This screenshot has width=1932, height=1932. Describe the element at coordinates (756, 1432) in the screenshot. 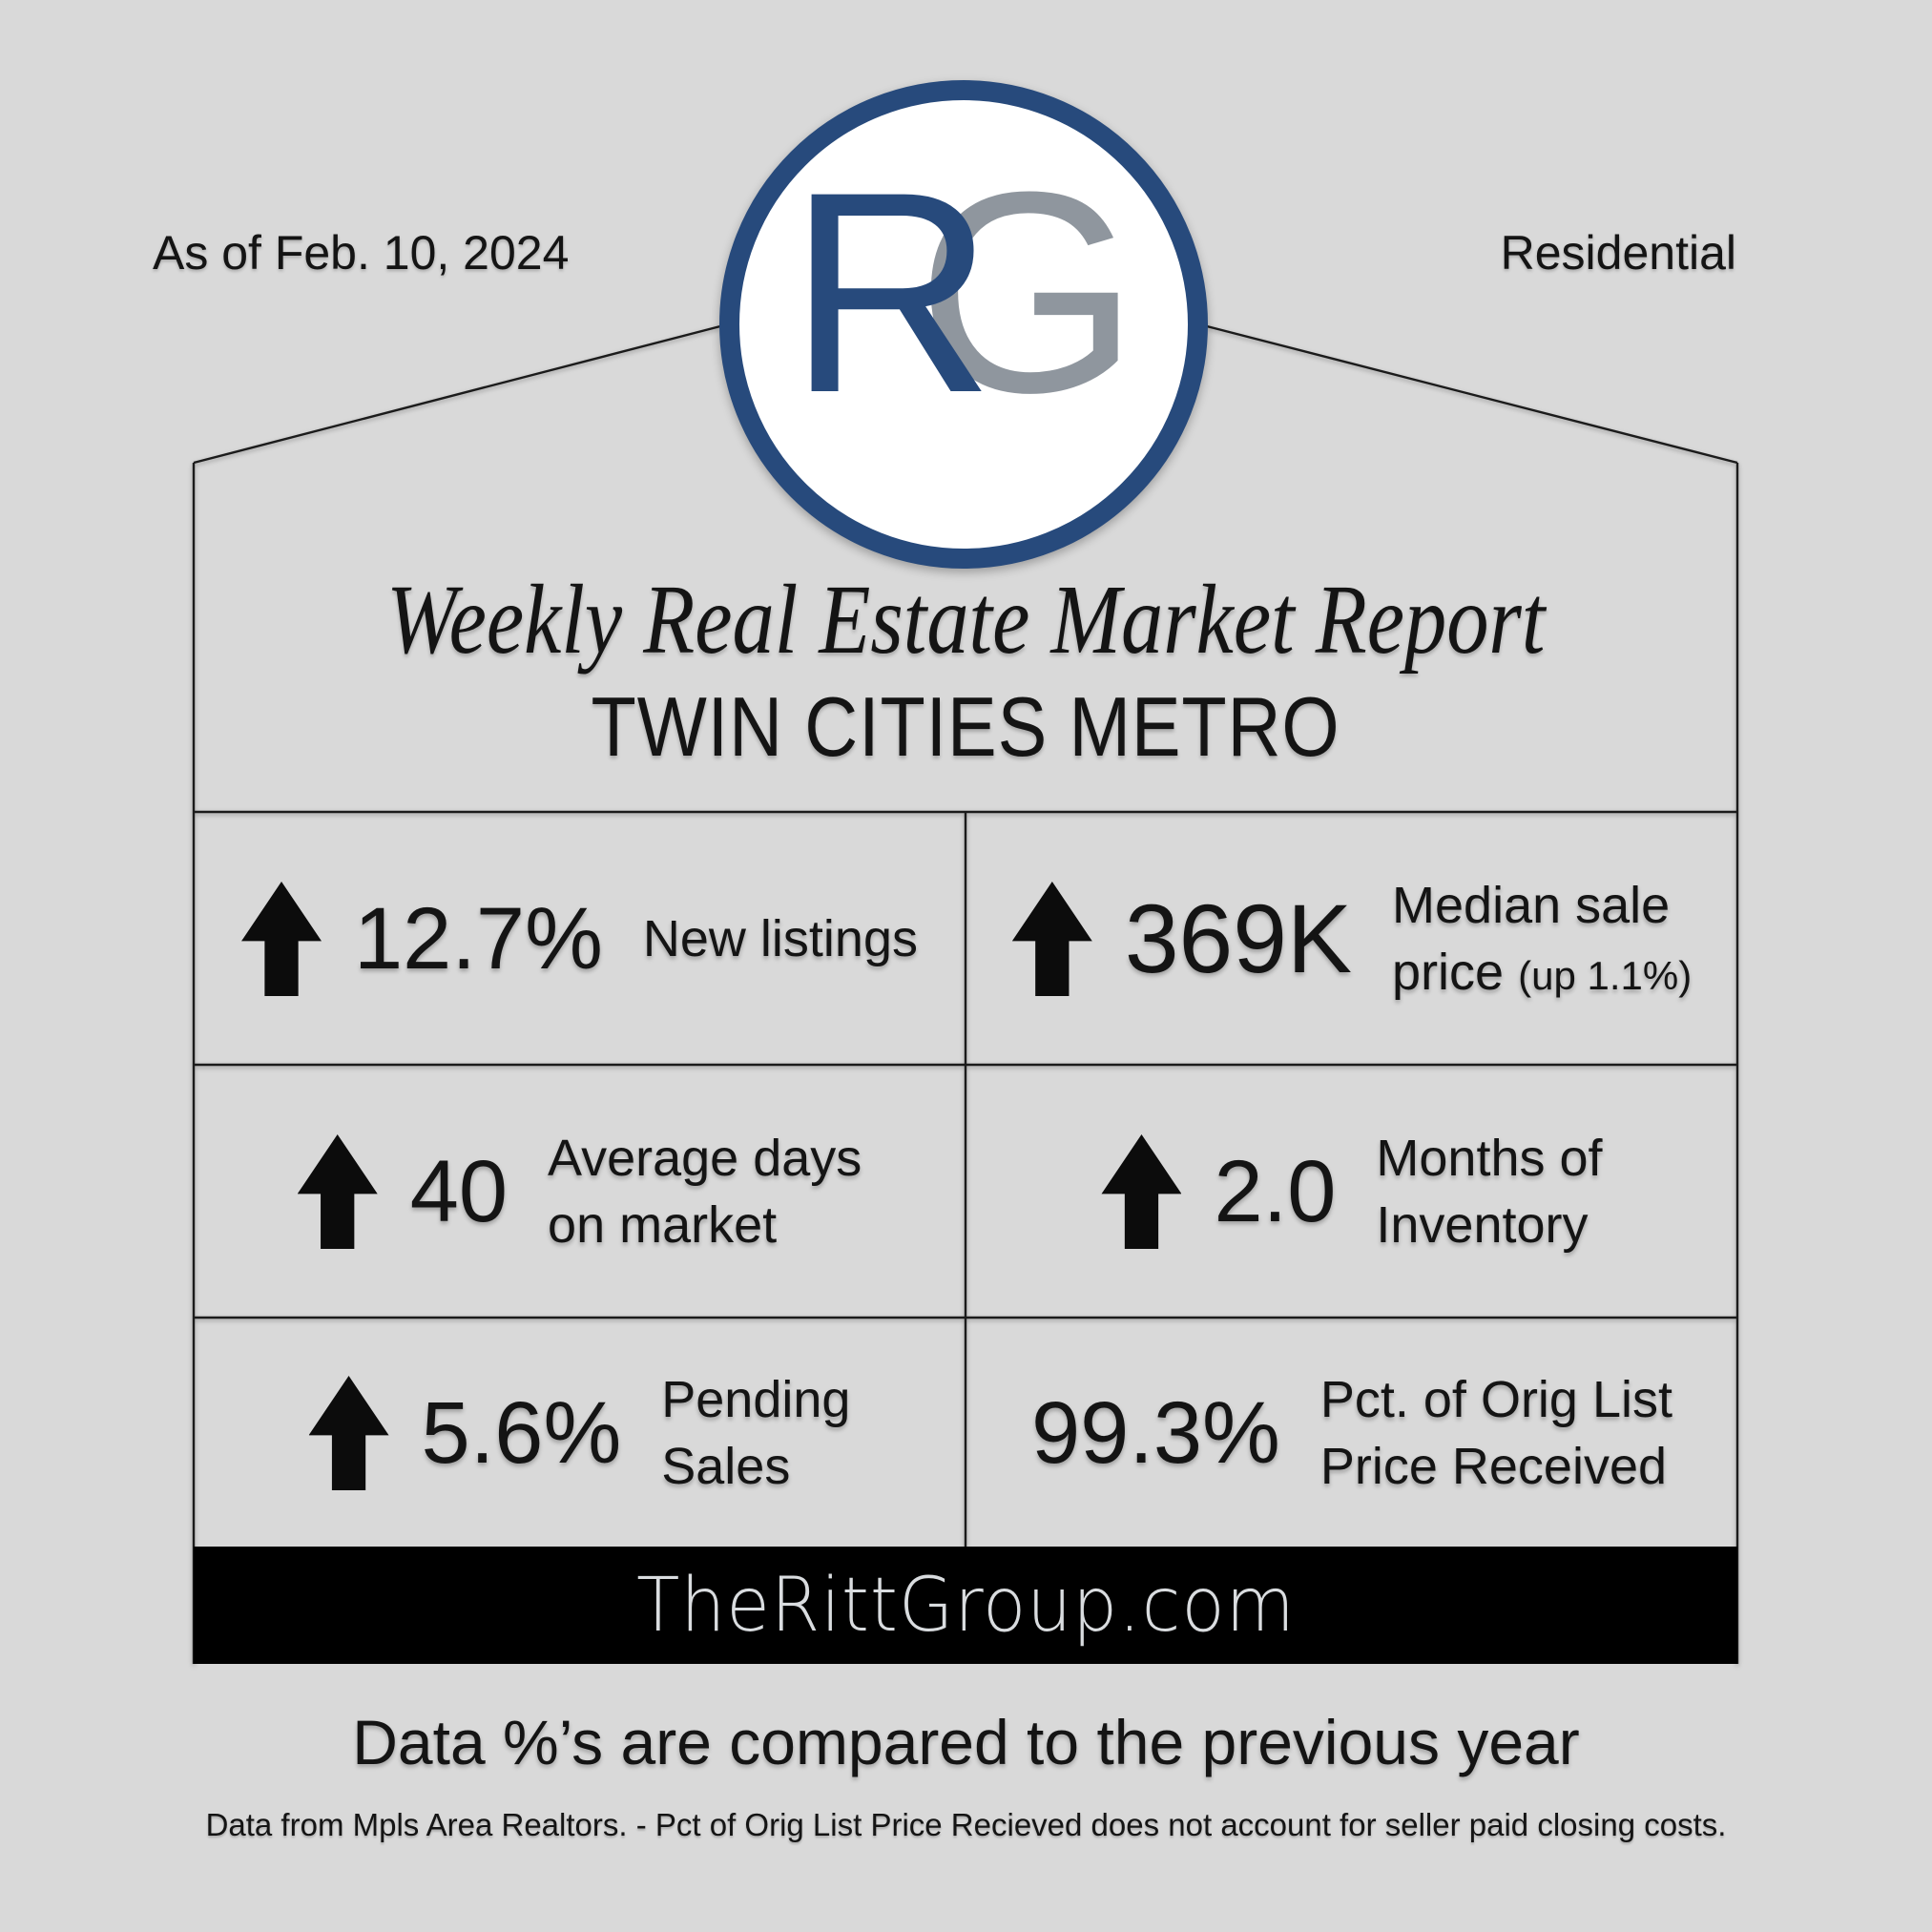

I see `stat-label: Pending Sales` at that location.